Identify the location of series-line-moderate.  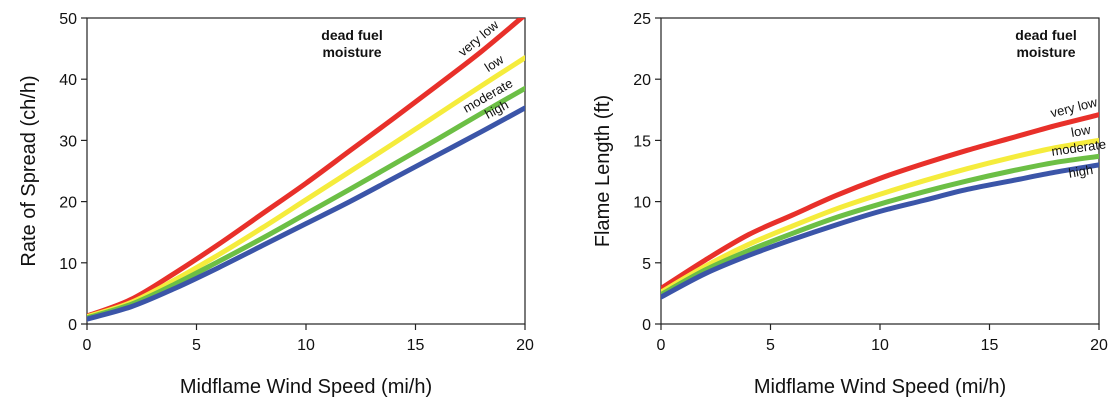
(880, 225).